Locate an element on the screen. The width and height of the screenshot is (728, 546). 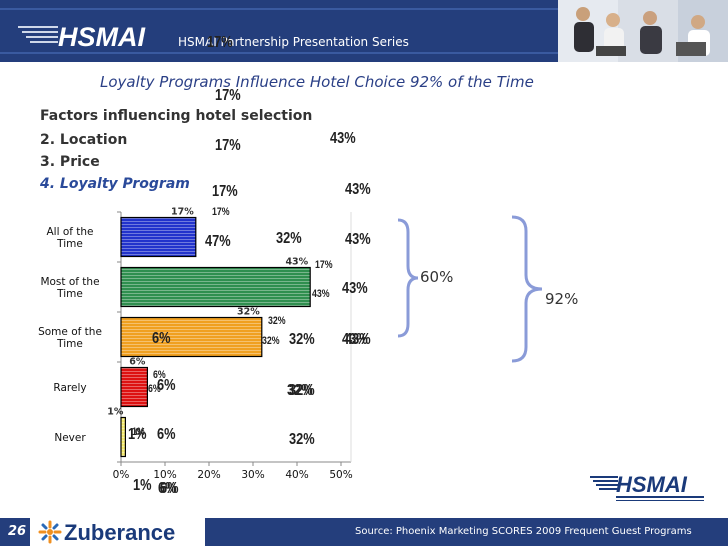
bracket-60-label: 60% is located at coordinates (437, 277).